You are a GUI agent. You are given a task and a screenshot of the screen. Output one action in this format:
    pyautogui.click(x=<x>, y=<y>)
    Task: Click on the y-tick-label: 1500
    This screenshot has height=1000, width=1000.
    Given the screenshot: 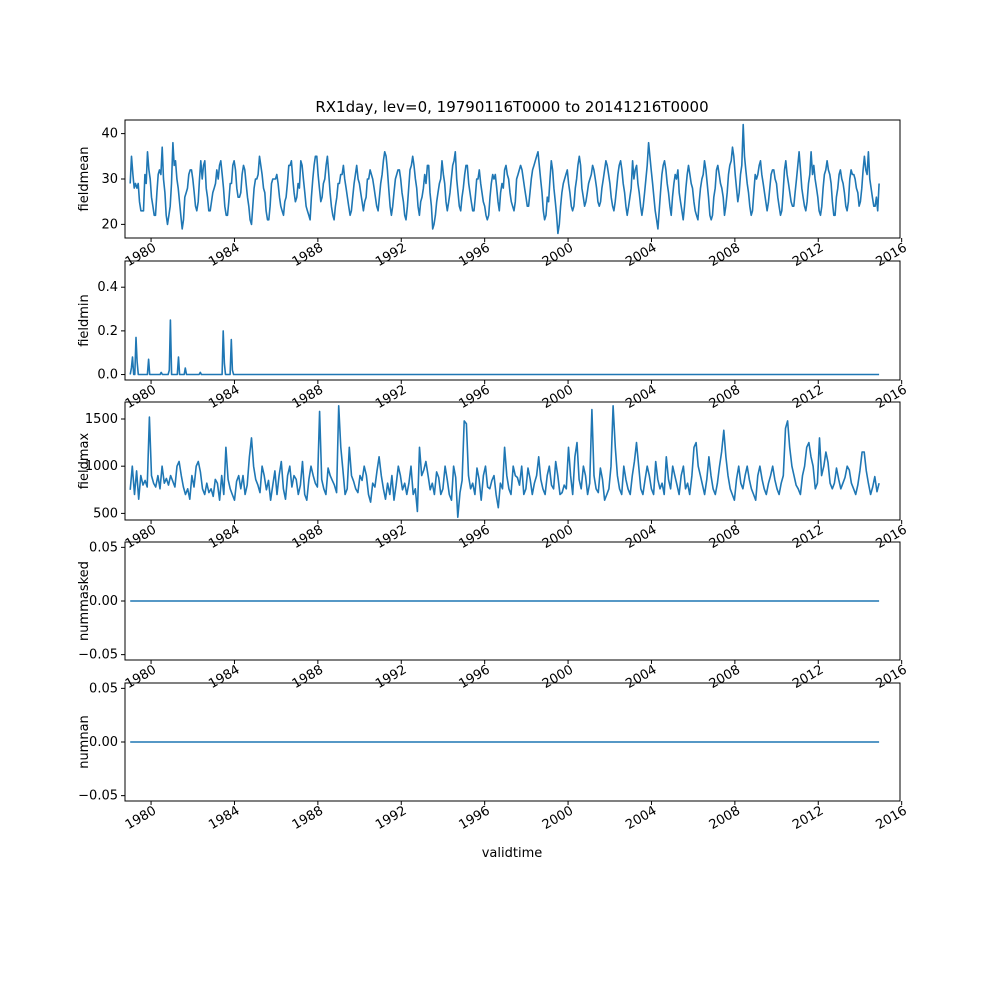 What is the action you would take?
    pyautogui.click(x=101, y=419)
    